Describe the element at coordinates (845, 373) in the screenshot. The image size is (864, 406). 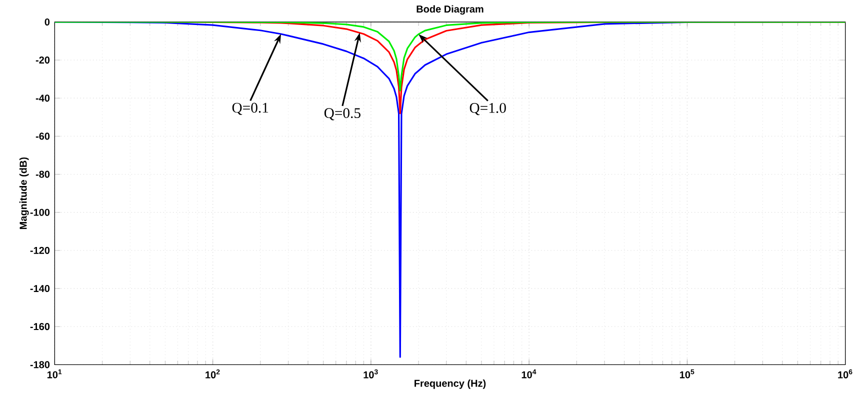
I see `x-tick-label: 10$^{6}$` at that location.